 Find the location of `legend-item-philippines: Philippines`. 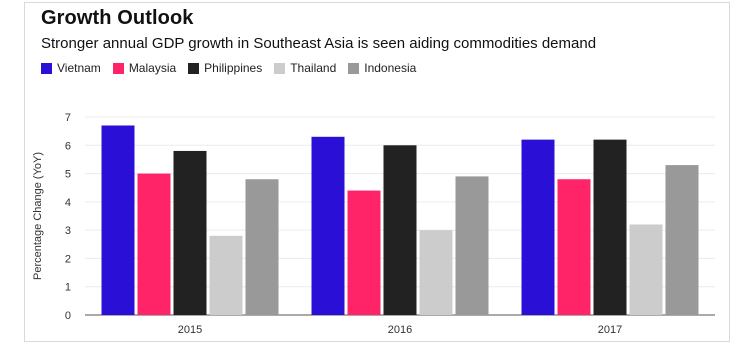

legend-item-philippines: Philippines is located at coordinates (225, 68).